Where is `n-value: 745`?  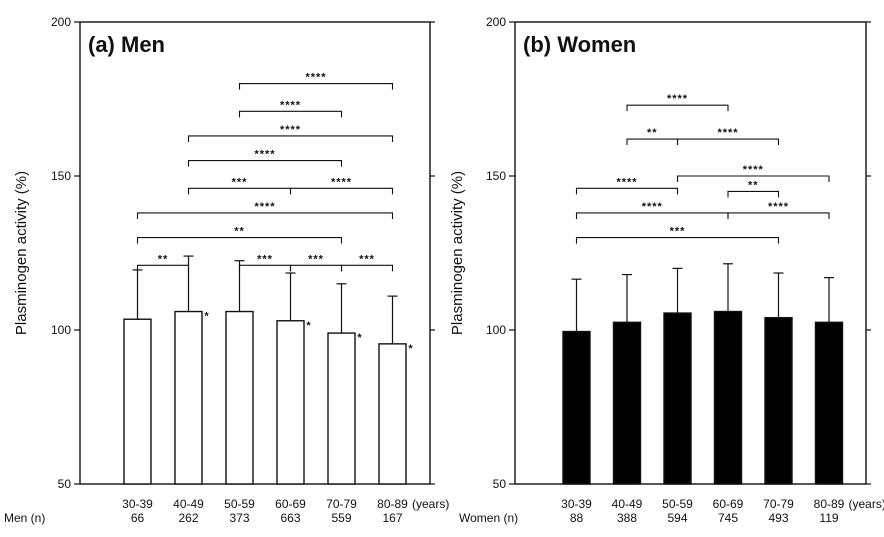 n-value: 745 is located at coordinates (728, 518).